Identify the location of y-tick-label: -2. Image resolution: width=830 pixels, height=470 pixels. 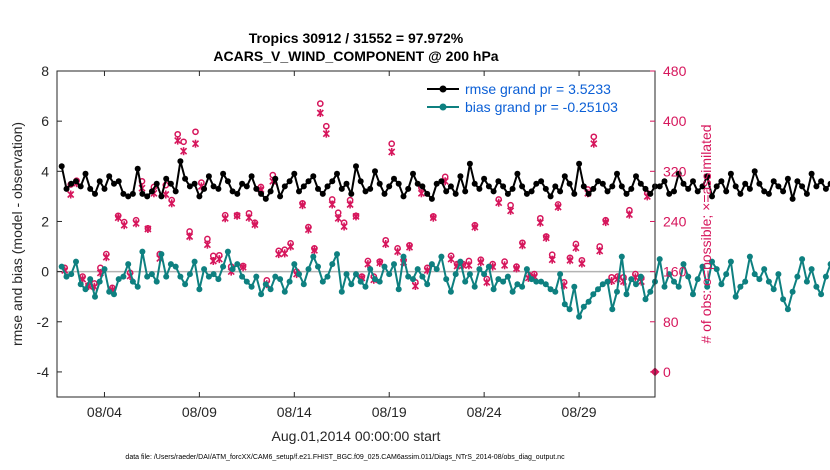
(43, 322).